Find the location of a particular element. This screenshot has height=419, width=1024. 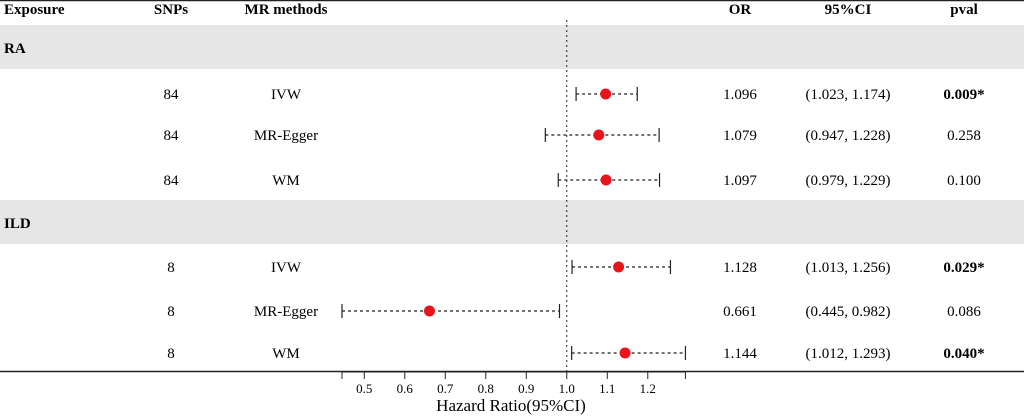

pval-cell: 0.040* is located at coordinates (963, 354).